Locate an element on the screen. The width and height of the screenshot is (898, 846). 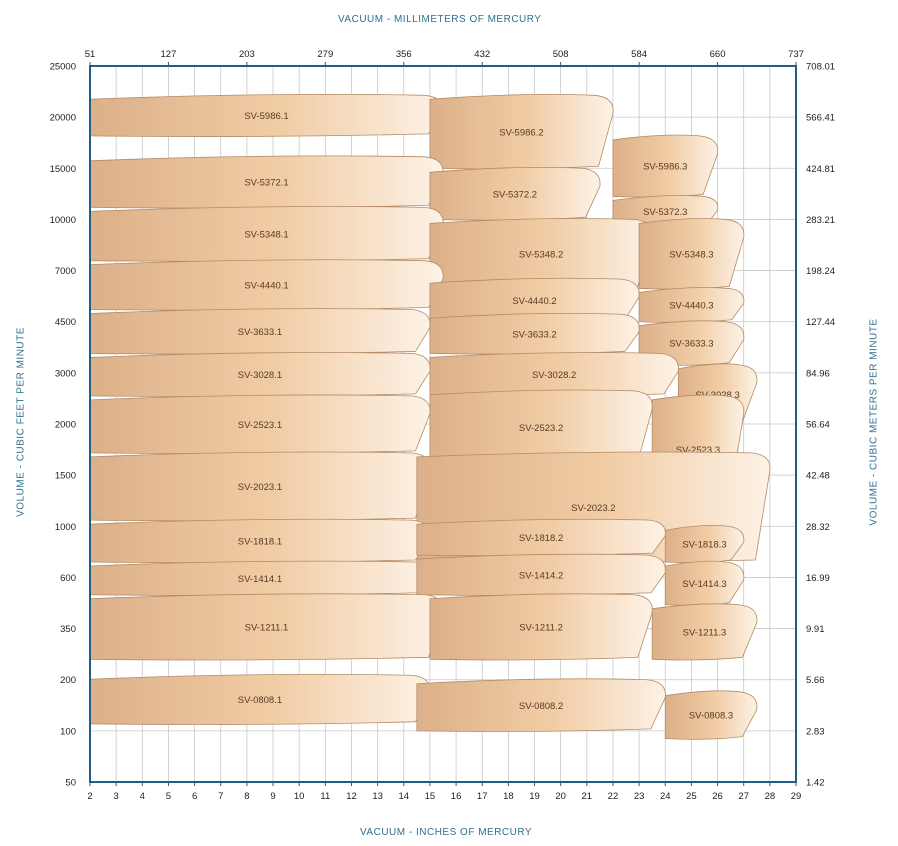
y-tick-label: 100 is located at coordinates (68, 731).